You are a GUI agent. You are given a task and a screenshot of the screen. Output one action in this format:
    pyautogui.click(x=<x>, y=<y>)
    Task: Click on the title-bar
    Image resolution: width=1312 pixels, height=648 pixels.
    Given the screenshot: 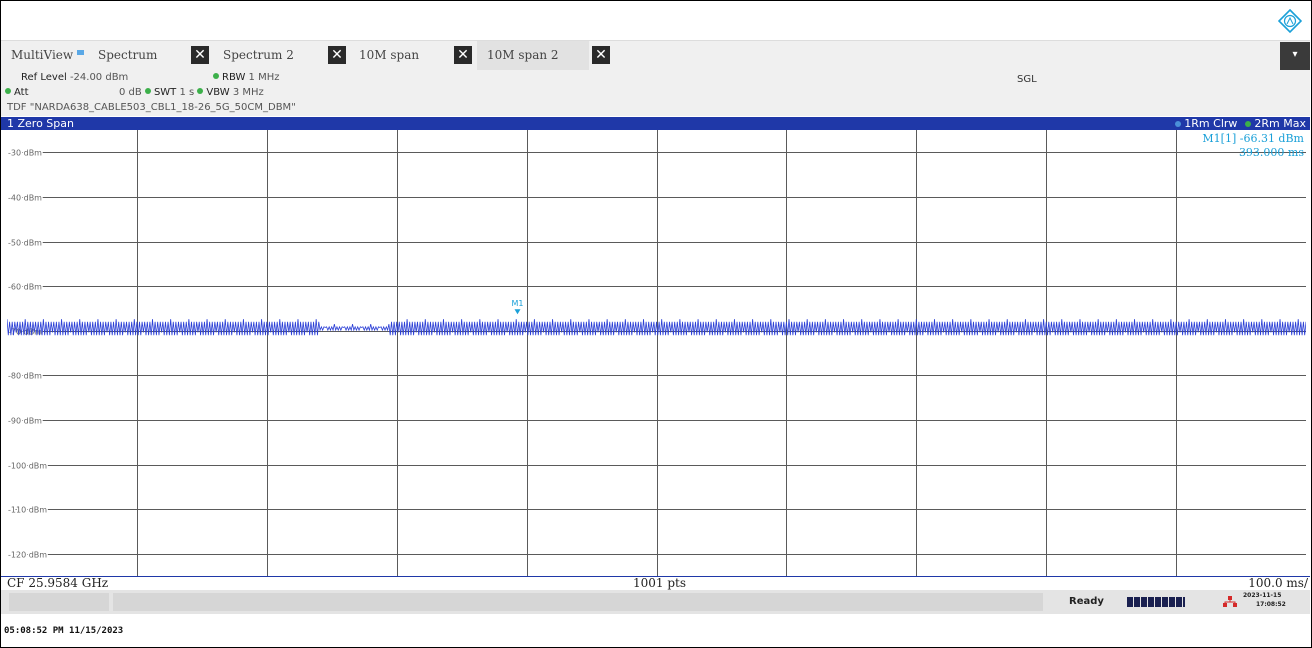 What is the action you would take?
    pyautogui.click(x=655, y=20)
    